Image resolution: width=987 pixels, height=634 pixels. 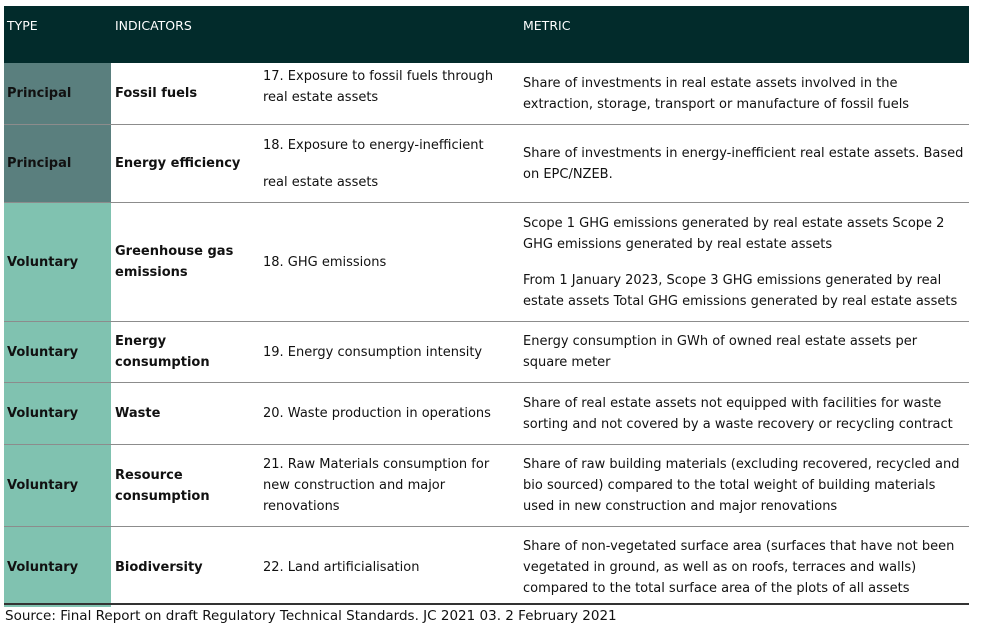 What do you see at coordinates (178, 163) in the screenshot?
I see `indicator-cell: Energy efficiency` at bounding box center [178, 163].